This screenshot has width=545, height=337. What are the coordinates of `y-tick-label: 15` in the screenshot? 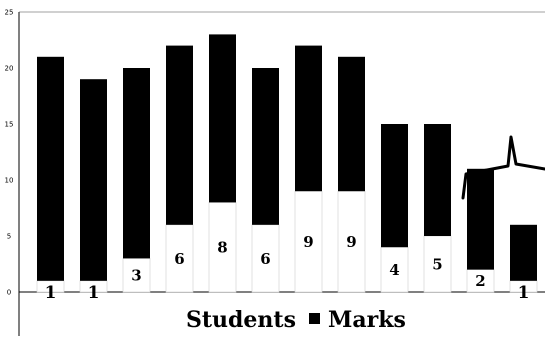 It's located at (9, 125).